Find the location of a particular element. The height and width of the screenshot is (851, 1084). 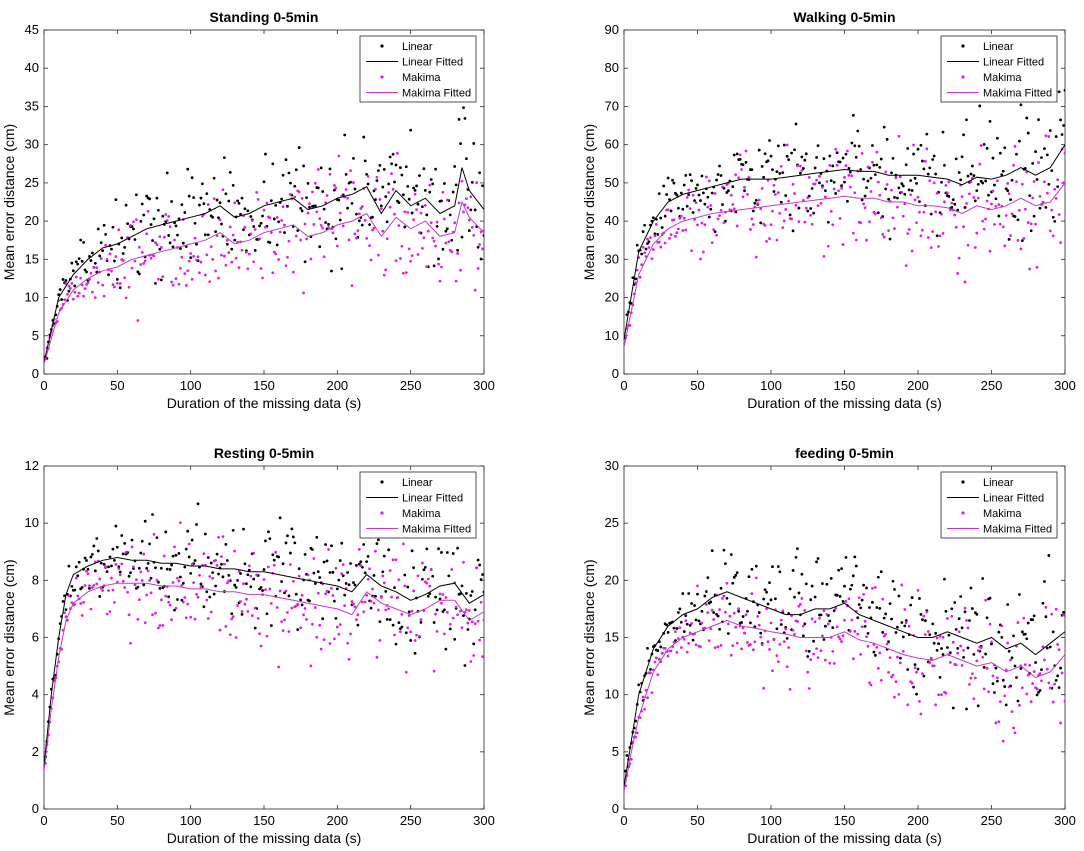

y-tick-label: 10 is located at coordinates (32, 522).